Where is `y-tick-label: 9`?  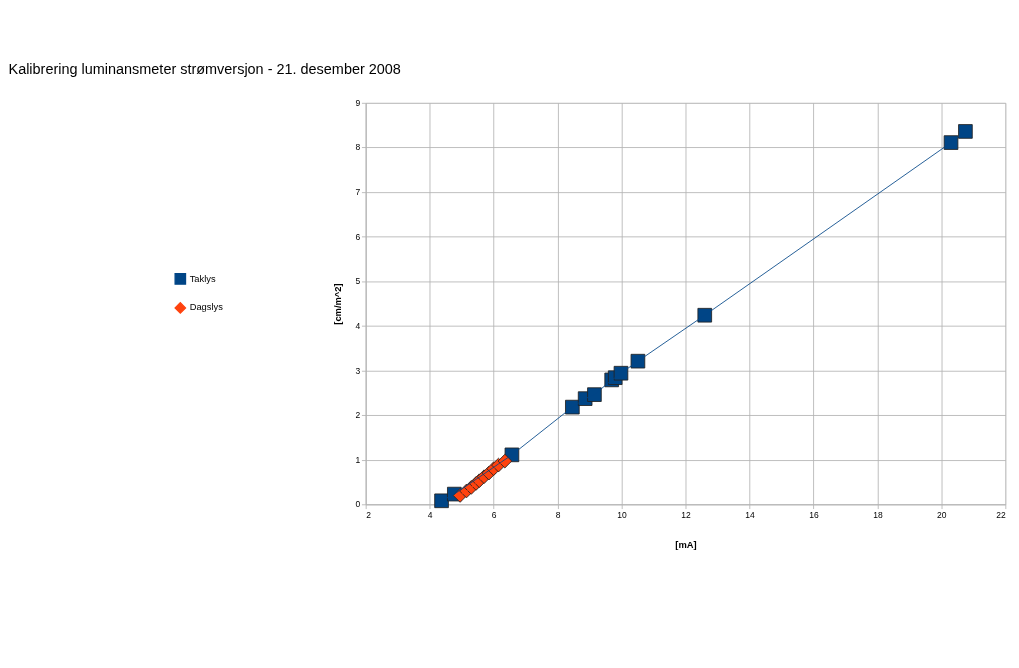
y-tick-label: 9 is located at coordinates (358, 102).